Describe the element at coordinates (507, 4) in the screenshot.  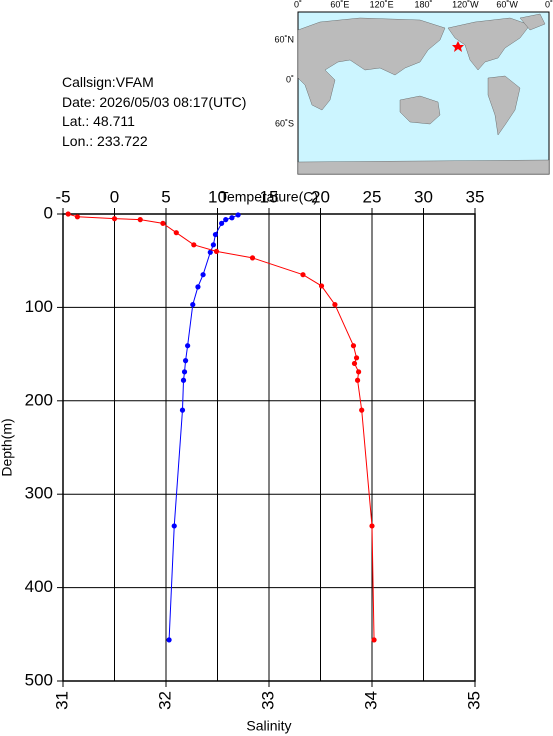
I see `map-lon-label: 60˚W` at that location.